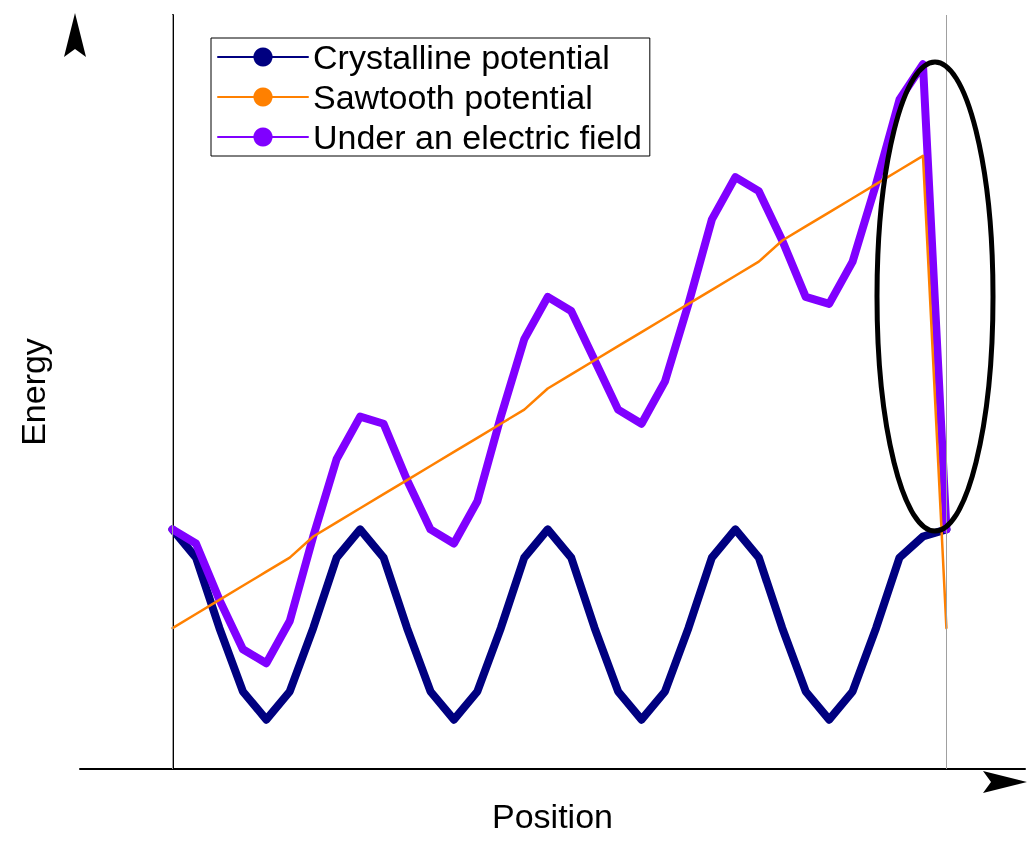  Describe the element at coordinates (477, 137) in the screenshot. I see `legend-label: Under an electric field` at that location.